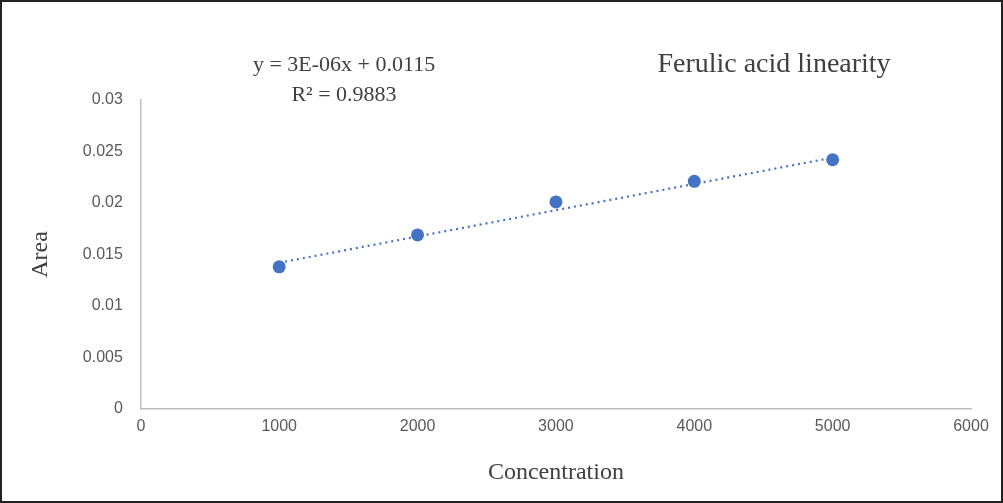 The width and height of the screenshot is (1003, 503). I want to click on x-tick-label: 1000, so click(279, 426).